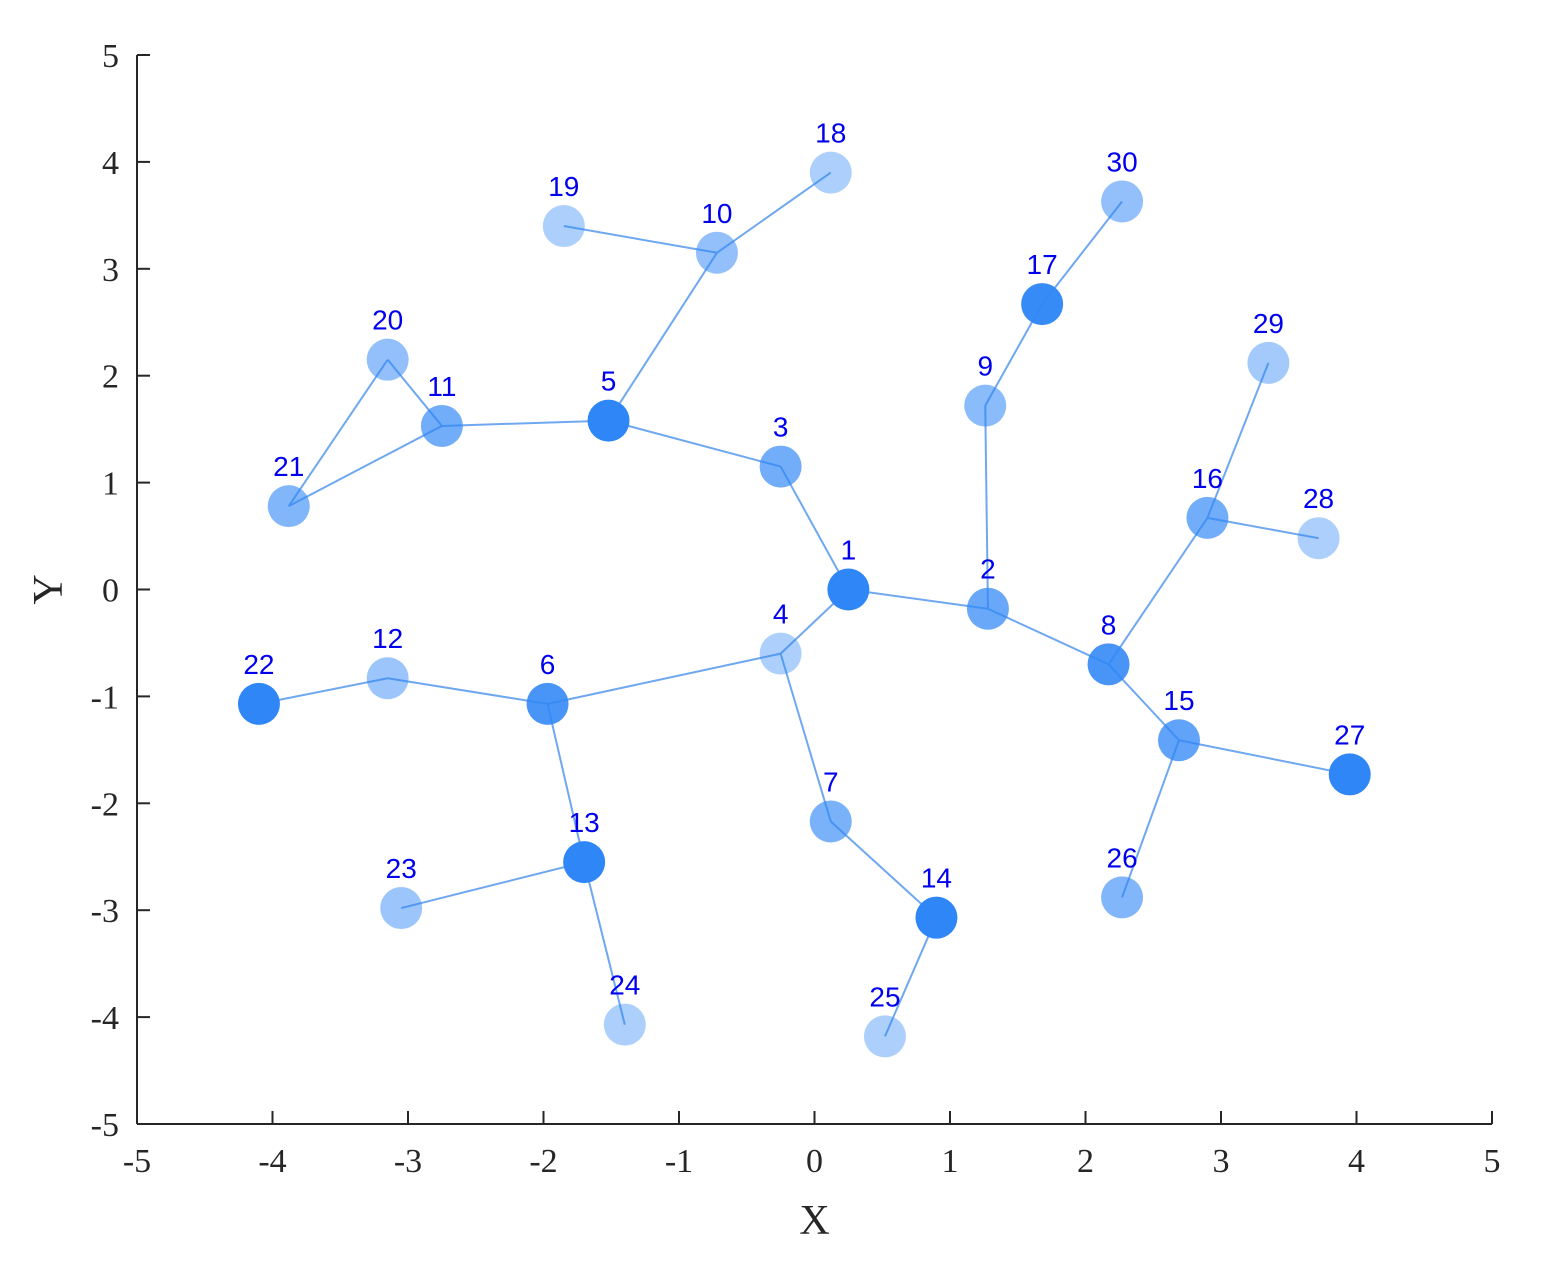  Describe the element at coordinates (1178, 700) in the screenshot. I see `node-label-15: 15` at that location.